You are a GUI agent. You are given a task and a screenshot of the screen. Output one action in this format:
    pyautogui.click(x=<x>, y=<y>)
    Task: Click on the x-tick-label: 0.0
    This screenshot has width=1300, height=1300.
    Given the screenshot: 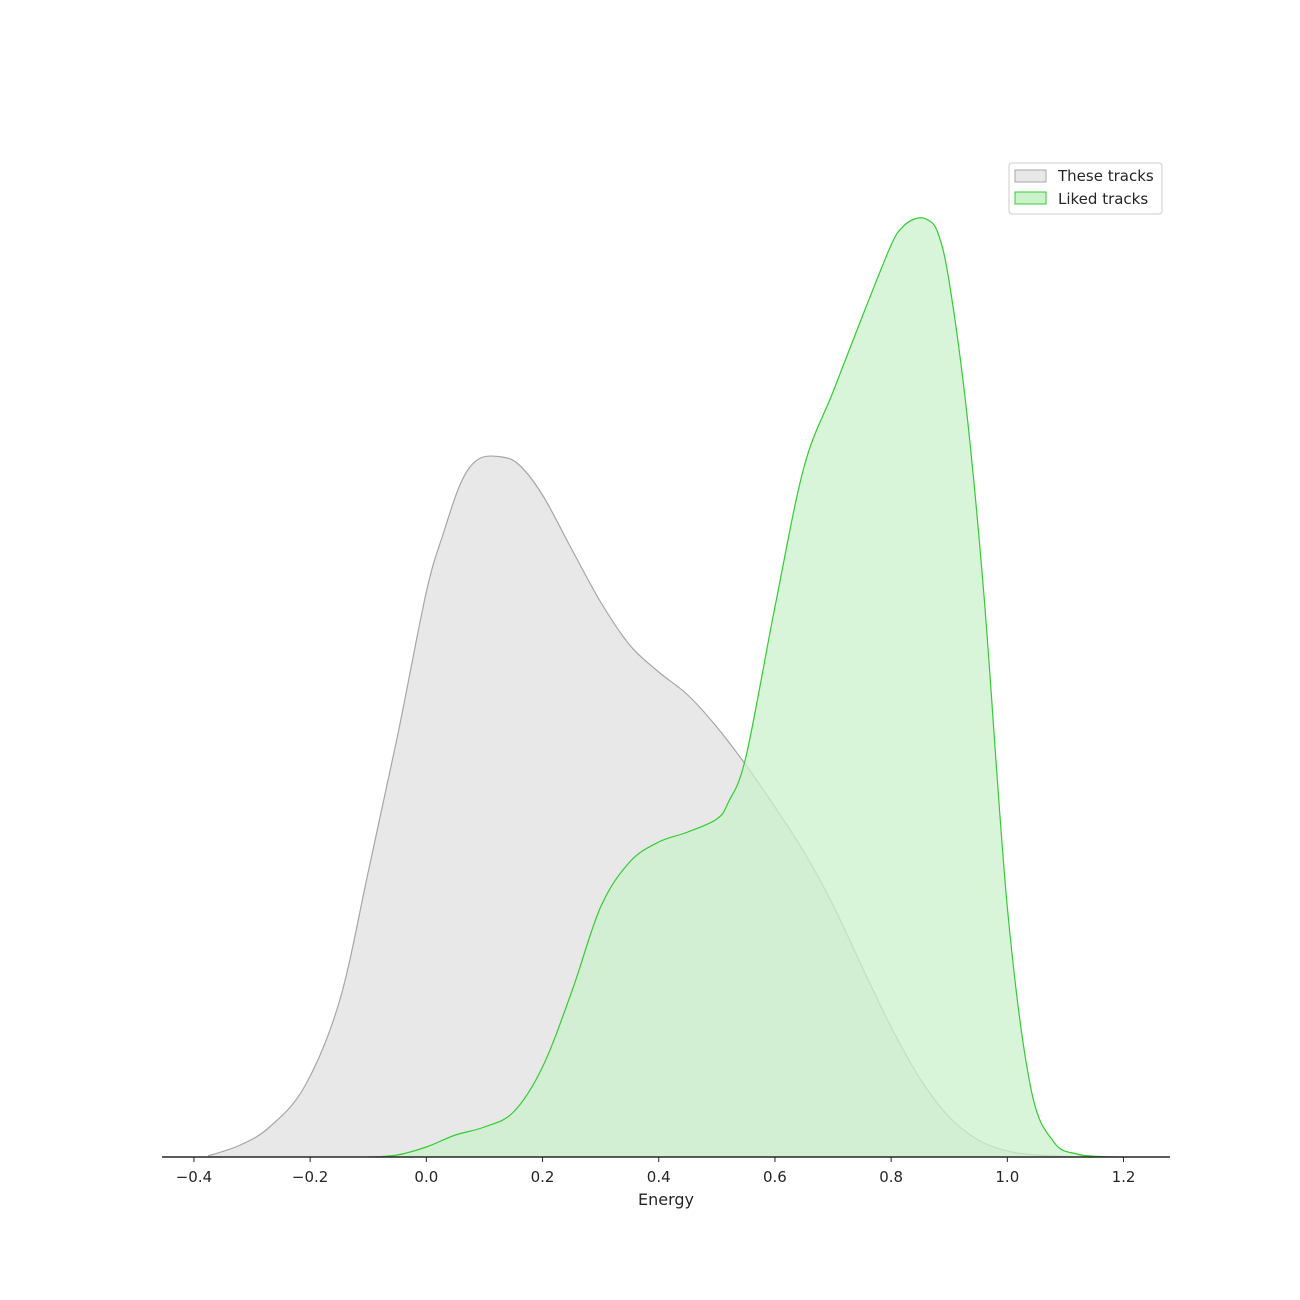 What is the action you would take?
    pyautogui.click(x=426, y=1177)
    